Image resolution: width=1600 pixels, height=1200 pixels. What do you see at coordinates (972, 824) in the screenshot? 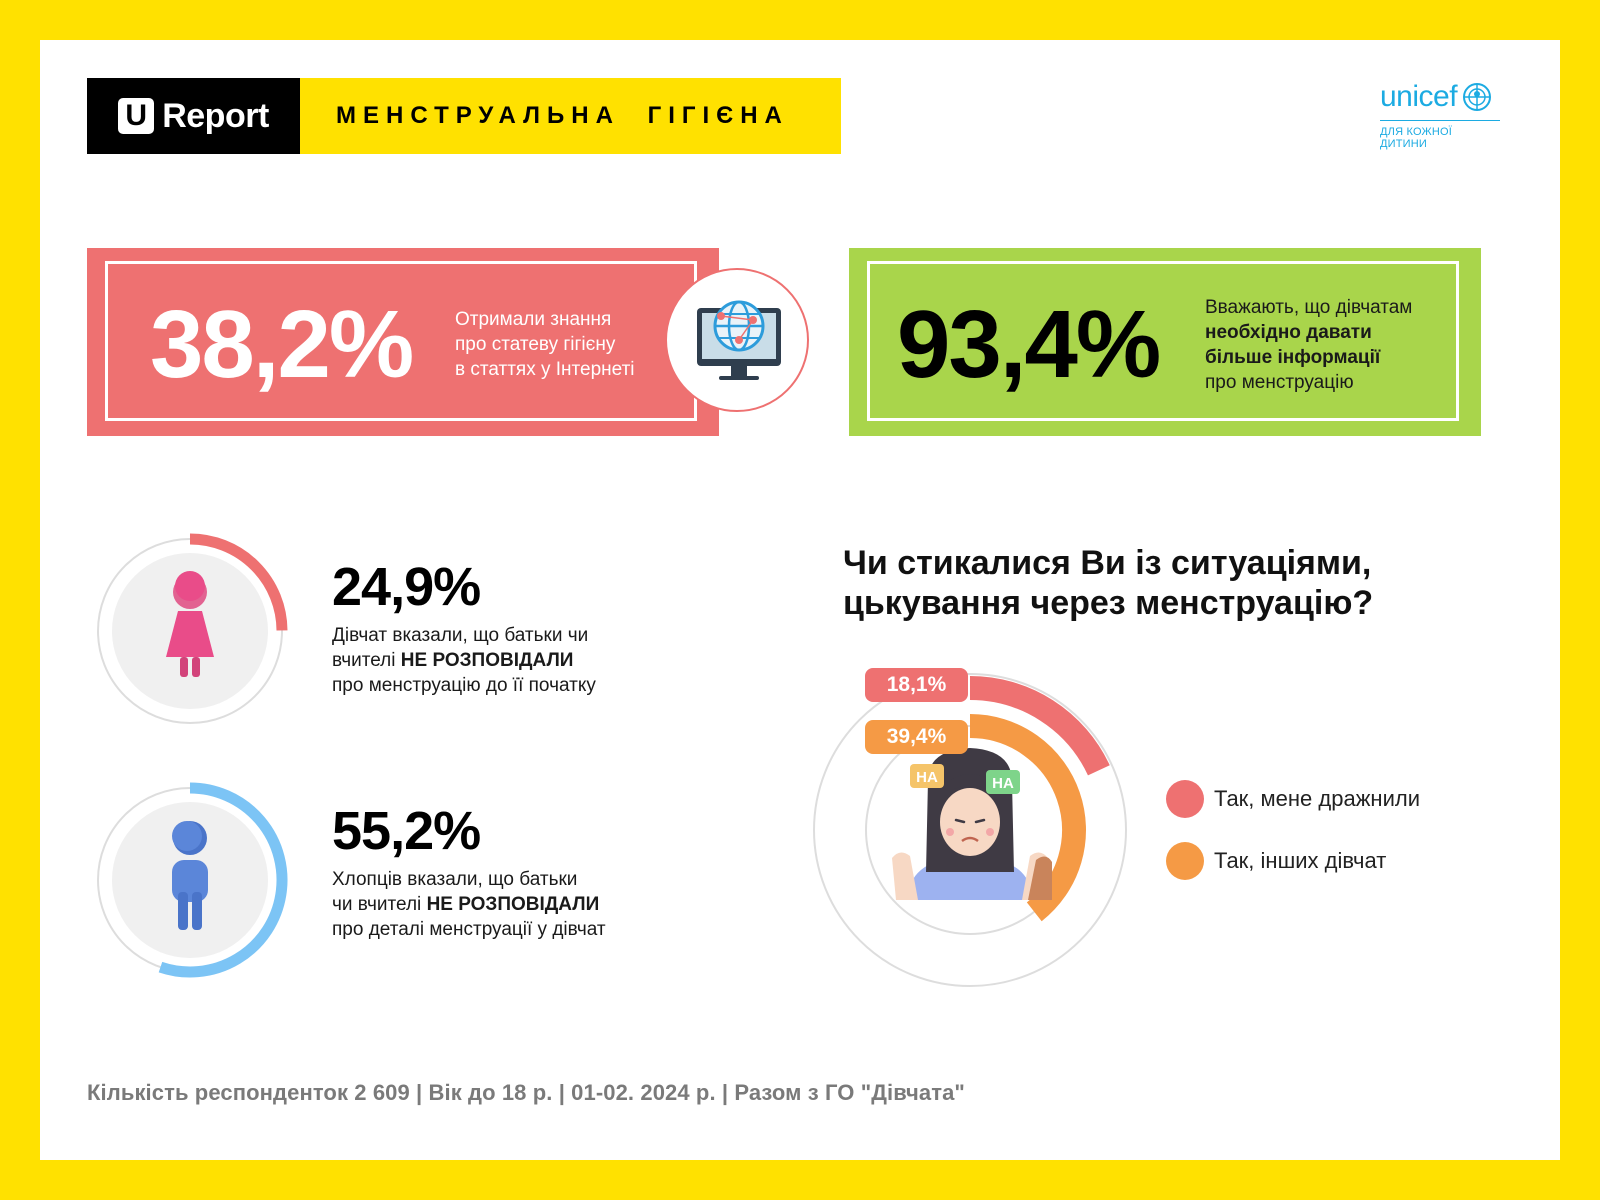
I see `crying-girl-icon` at bounding box center [972, 824].